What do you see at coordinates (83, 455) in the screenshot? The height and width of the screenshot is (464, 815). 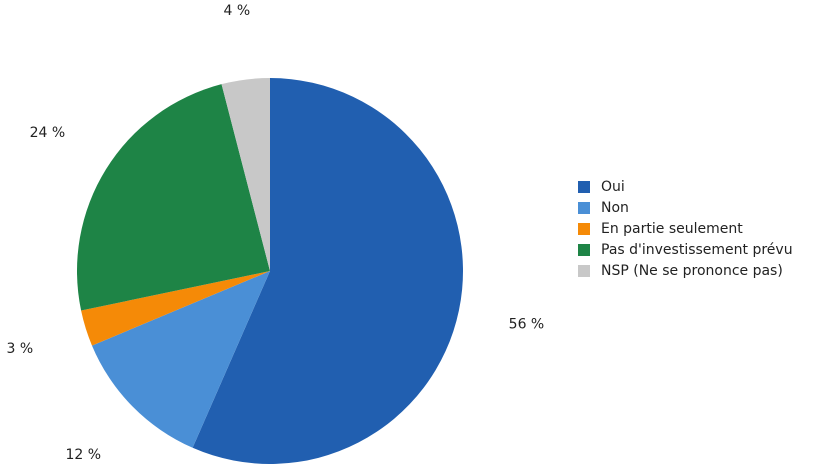 I see `data-label: 12 %` at bounding box center [83, 455].